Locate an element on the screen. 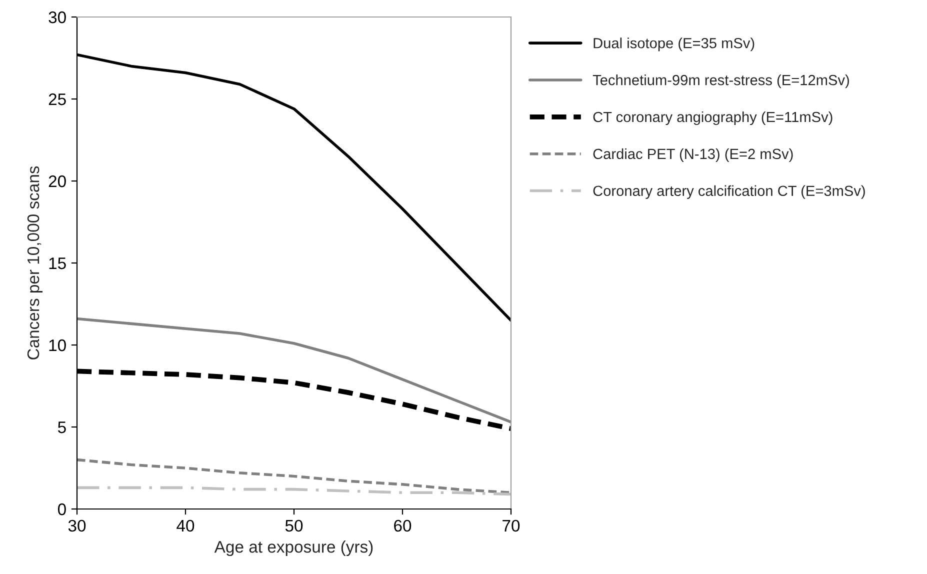 This screenshot has width=927, height=574. y-tick-label: 30 is located at coordinates (57, 17).